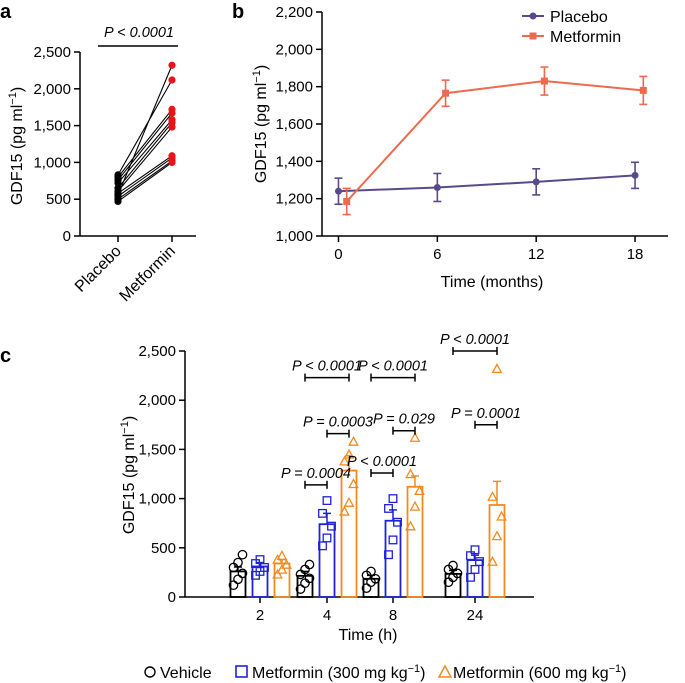  Describe the element at coordinates (368, 635) in the screenshot. I see `panel-c-xlabel: Time (h)` at that location.